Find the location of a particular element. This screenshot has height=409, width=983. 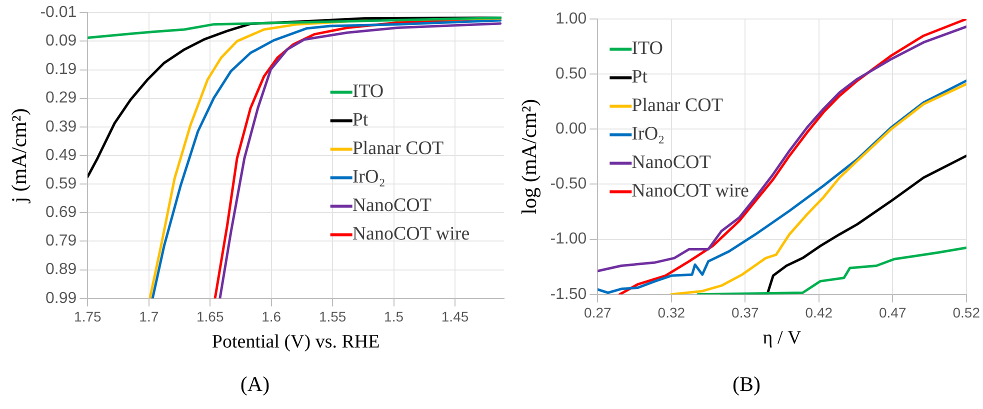

x-tick-label: 0.27 is located at coordinates (598, 312).